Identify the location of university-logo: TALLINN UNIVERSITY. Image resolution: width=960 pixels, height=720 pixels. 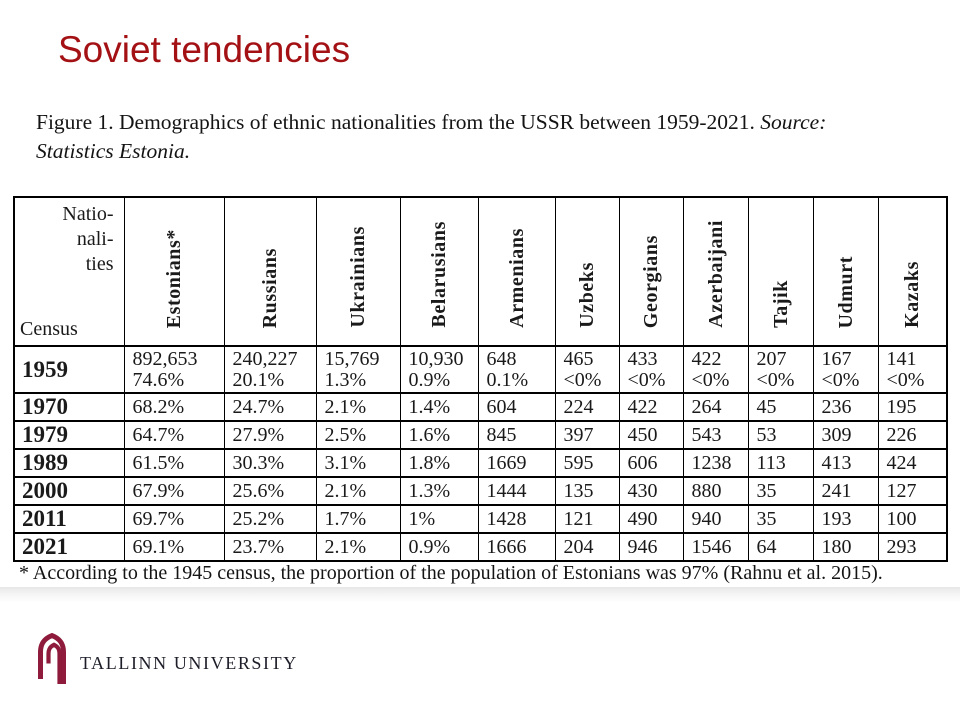
(196, 663).